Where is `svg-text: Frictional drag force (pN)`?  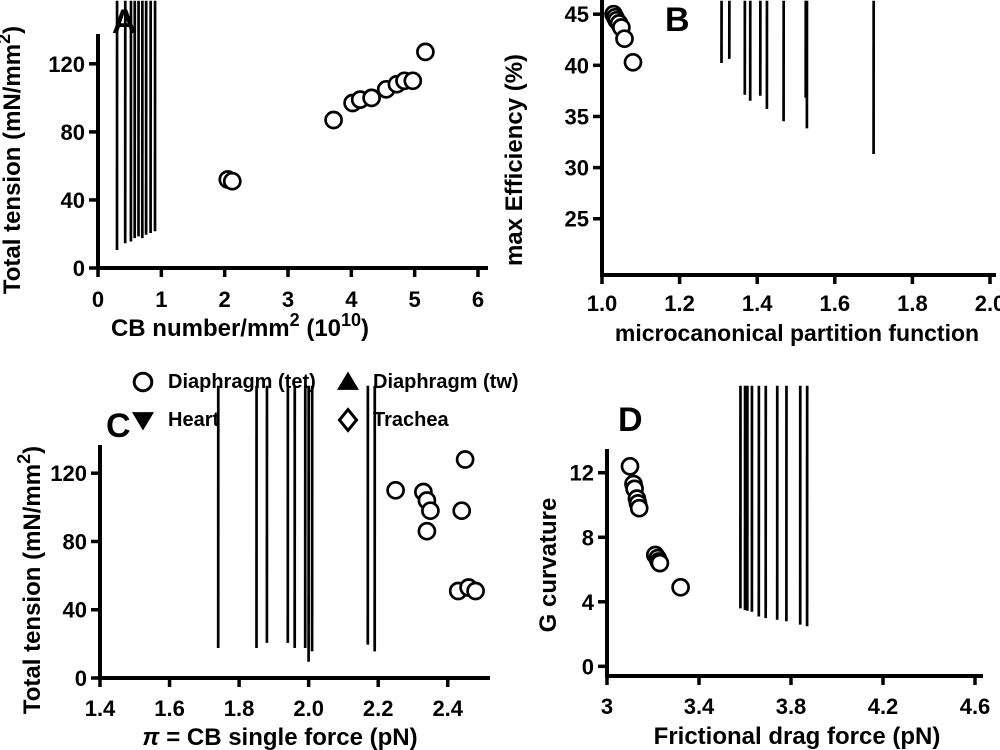 svg-text: Frictional drag force (pN) is located at coordinates (797, 736).